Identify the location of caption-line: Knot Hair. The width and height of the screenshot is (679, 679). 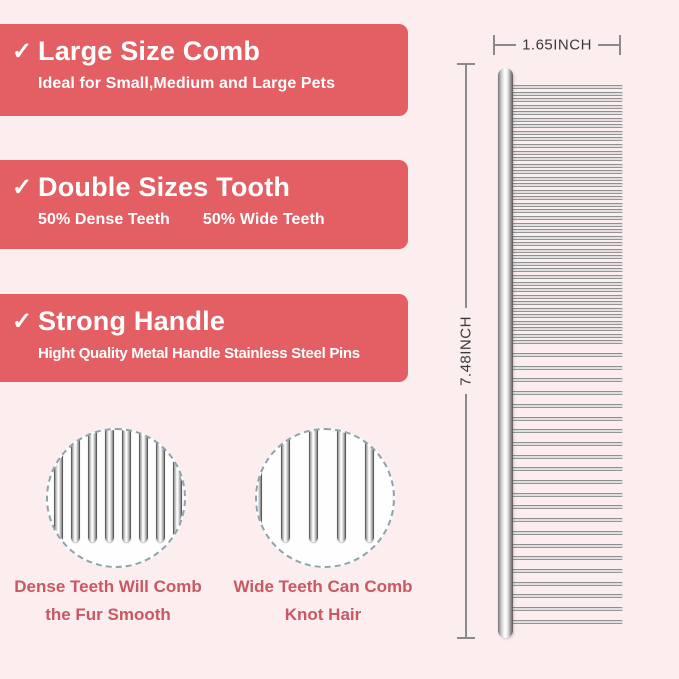
(323, 614).